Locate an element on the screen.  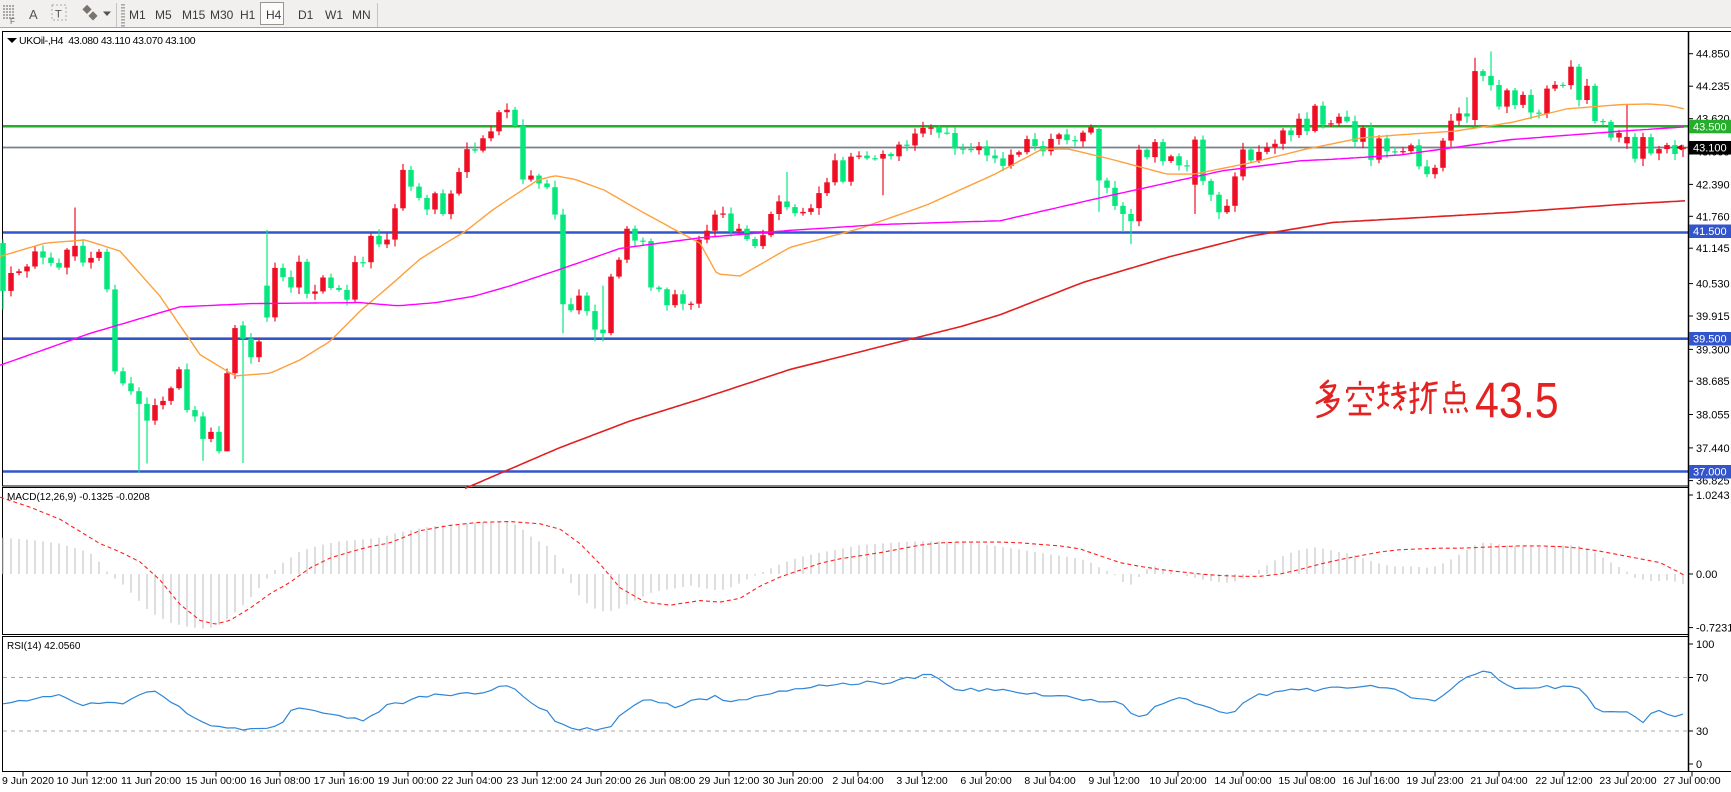
svg-text: 41.500 is located at coordinates (1710, 232).